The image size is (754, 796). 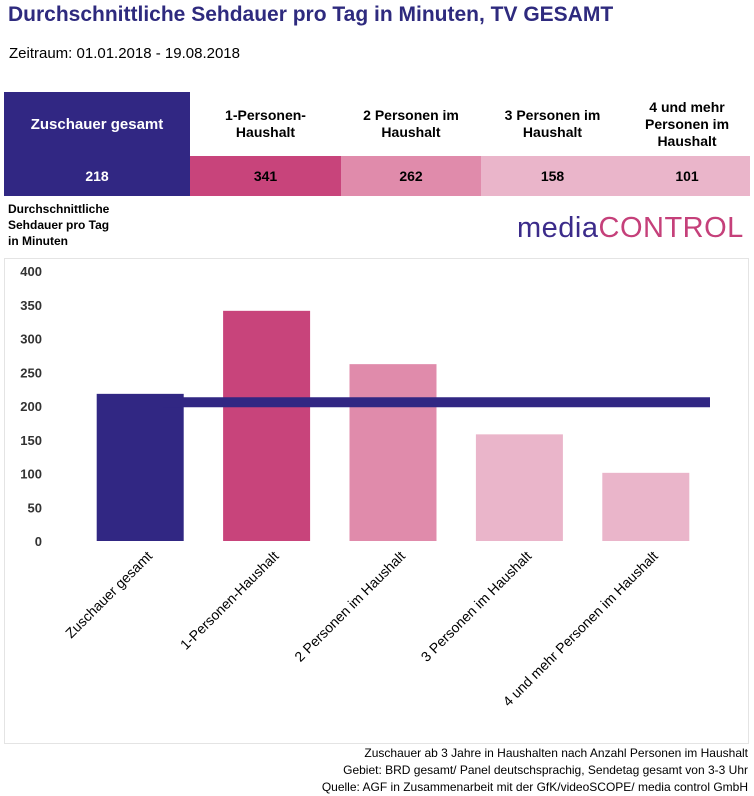 What do you see at coordinates (436, 402) in the screenshot?
I see `average-reference-line` at bounding box center [436, 402].